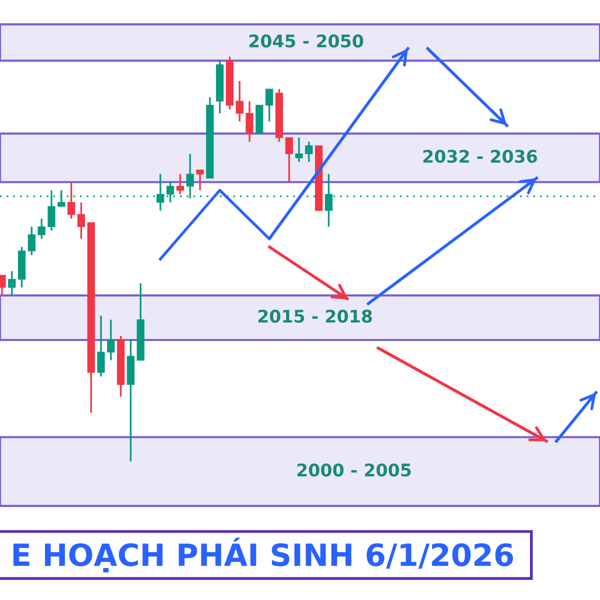 The height and width of the screenshot is (600, 600). Describe the element at coordinates (480, 156) in the screenshot. I see `band-label: 2032 - 2036` at that location.